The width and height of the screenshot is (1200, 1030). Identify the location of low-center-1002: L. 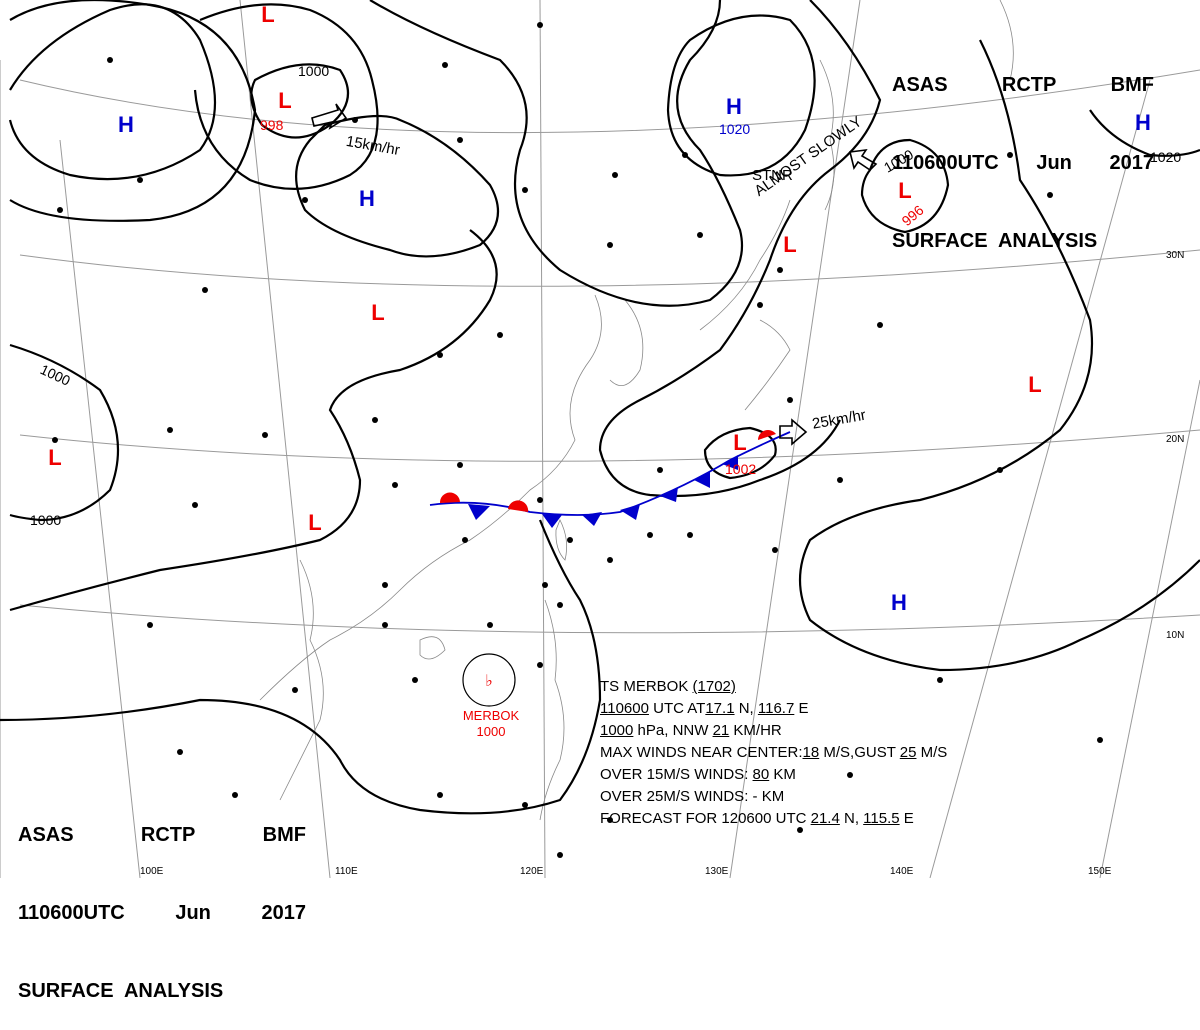
(739, 442).